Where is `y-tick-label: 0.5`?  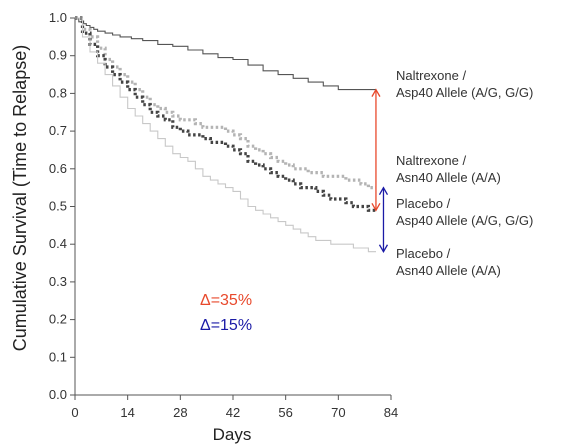
y-tick-label: 0.5 is located at coordinates (58, 206).